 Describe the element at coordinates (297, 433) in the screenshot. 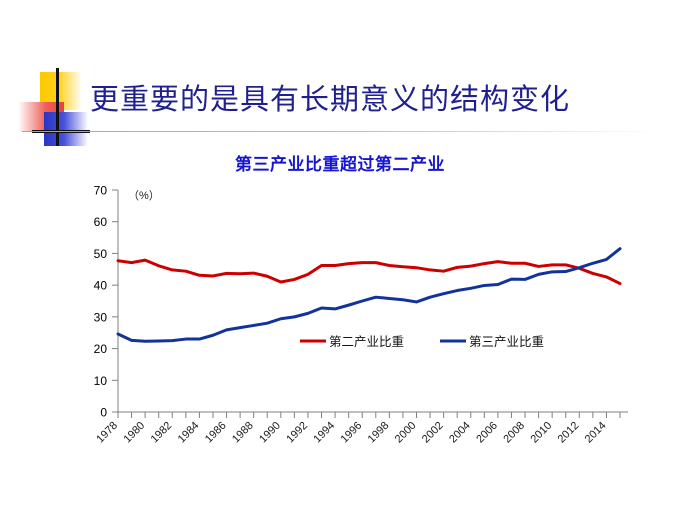

I see `x-axis-tick-label: 1992` at that location.